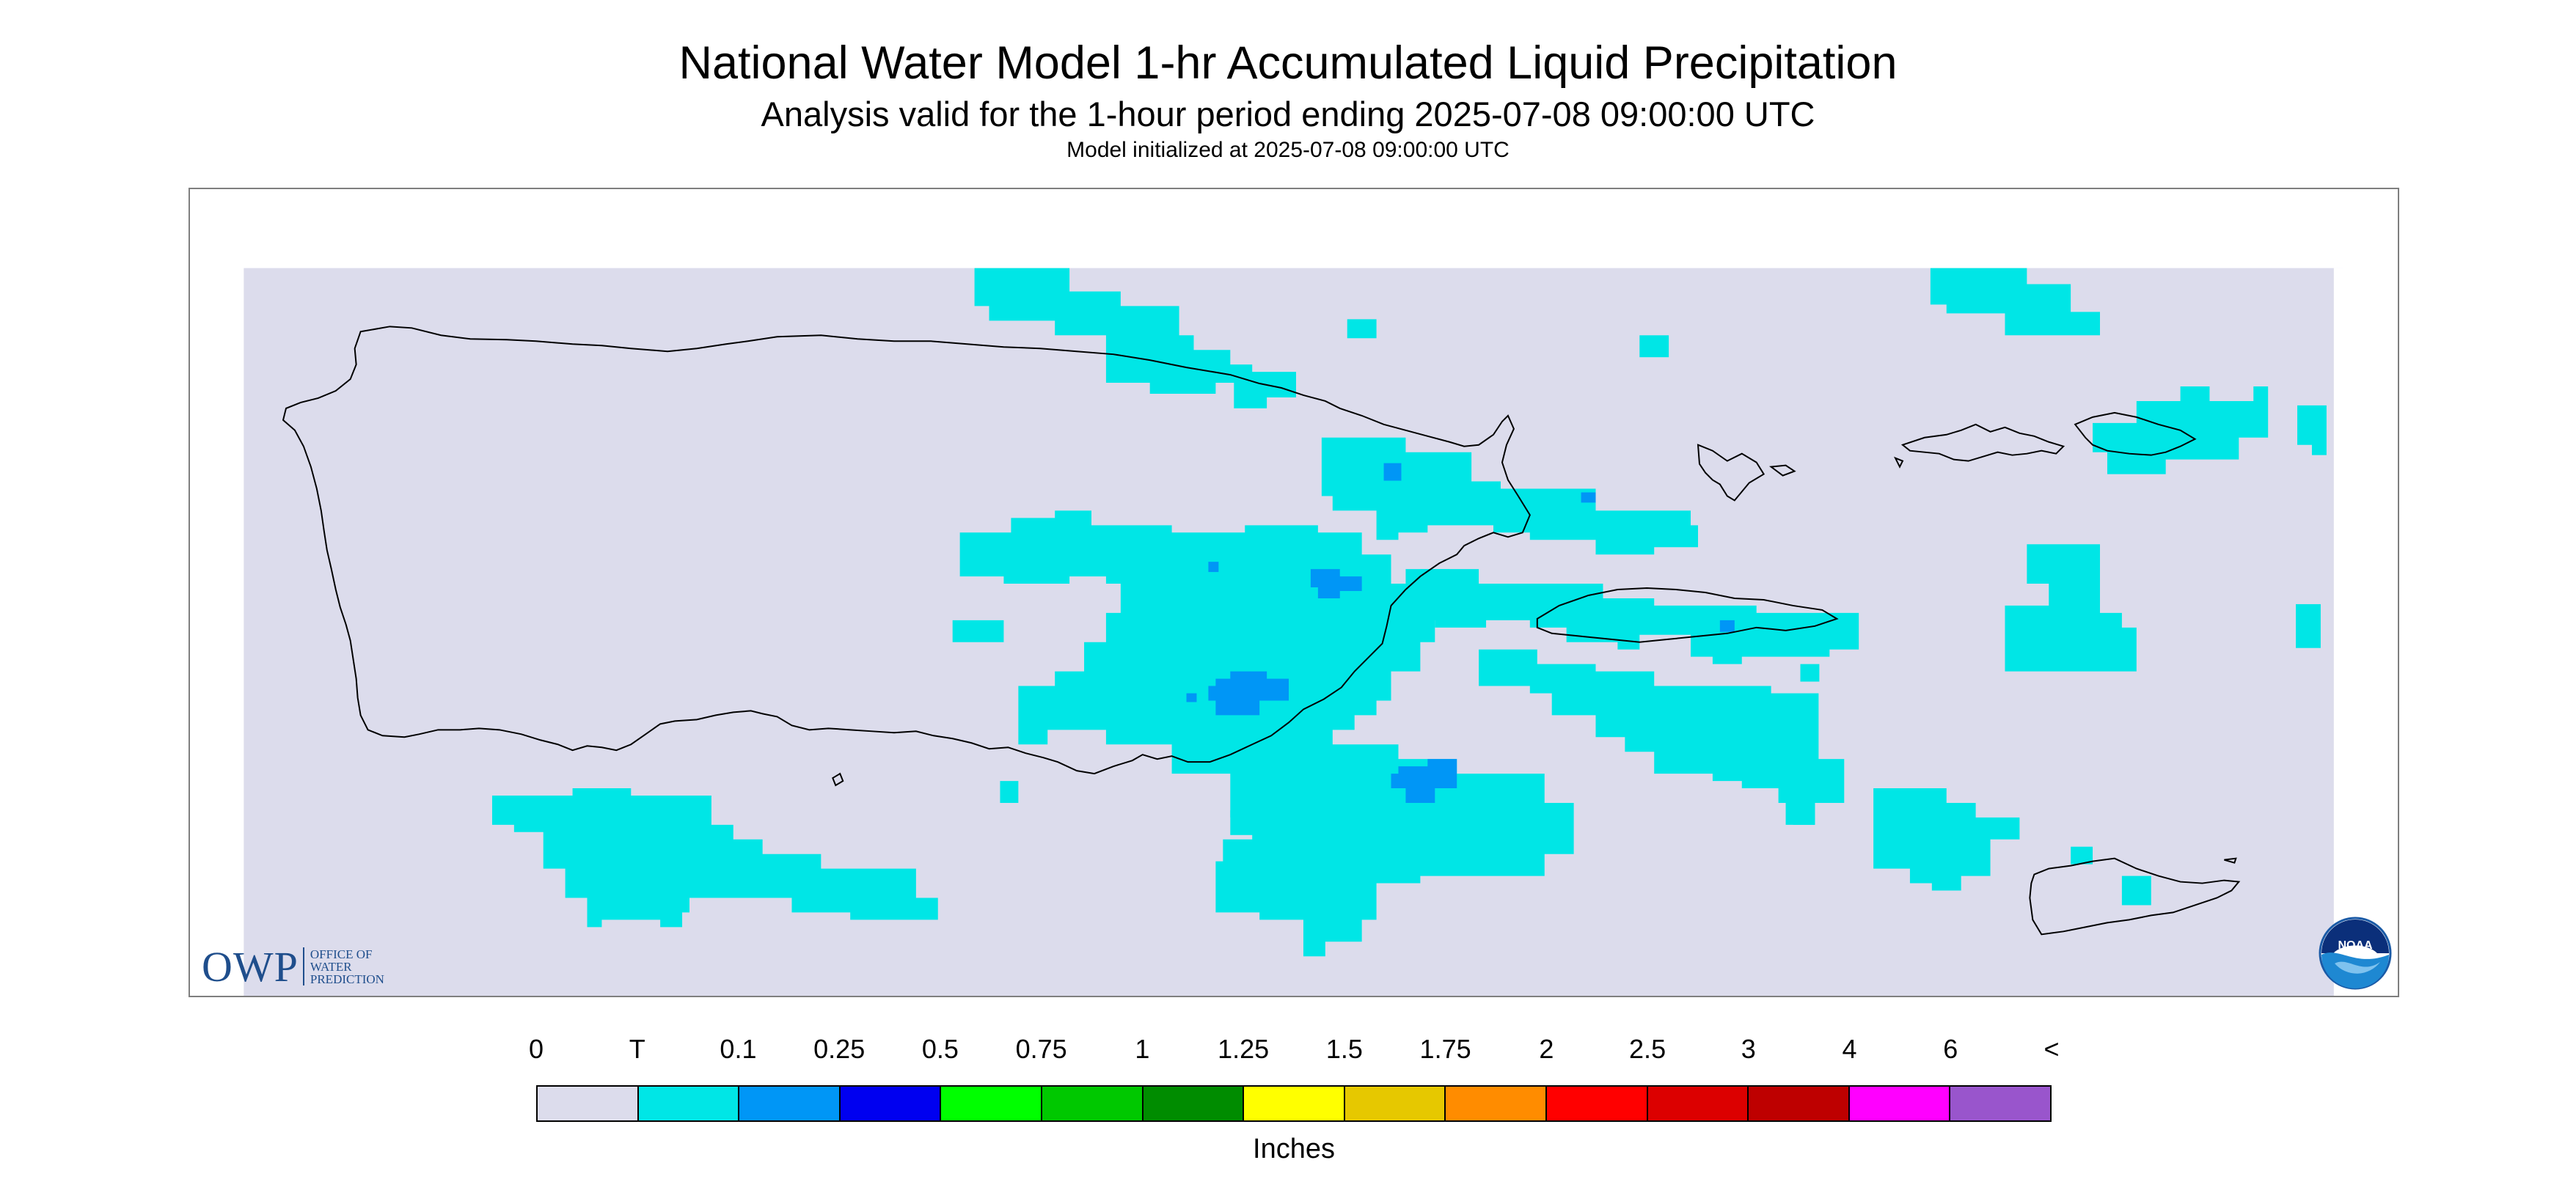  I want to click on colorbar, so click(1294, 1103).